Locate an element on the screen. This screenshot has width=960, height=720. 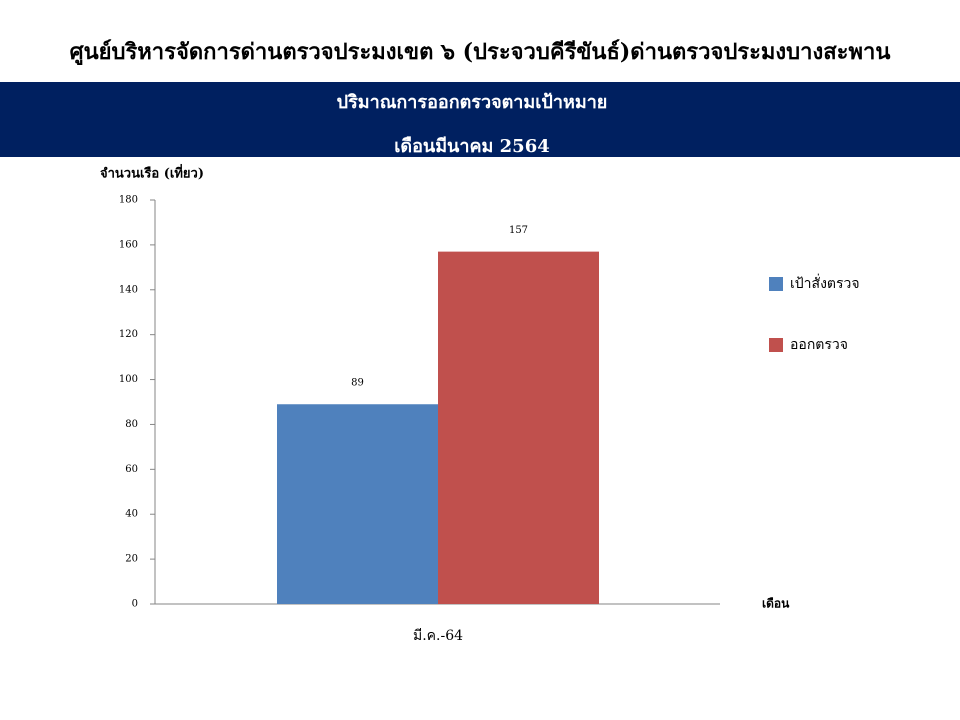
chart-subtitle: เดือนมีนาคม 2564 is located at coordinates (472, 146).